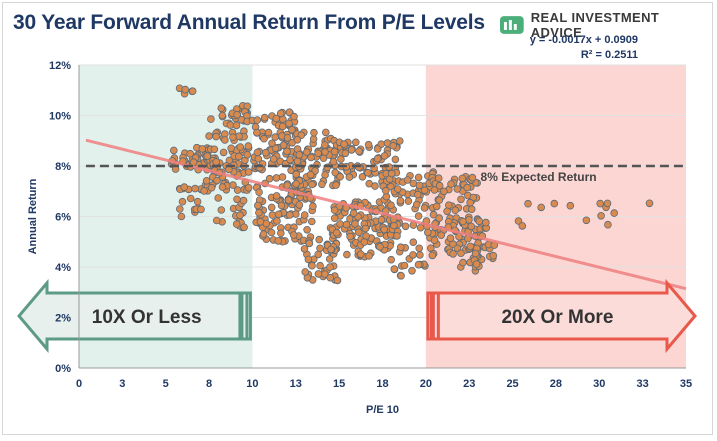 The width and height of the screenshot is (717, 441). I want to click on regression-equation-box: y = -0.0017x + 0.0909 R² = 0.2511, so click(584, 48).